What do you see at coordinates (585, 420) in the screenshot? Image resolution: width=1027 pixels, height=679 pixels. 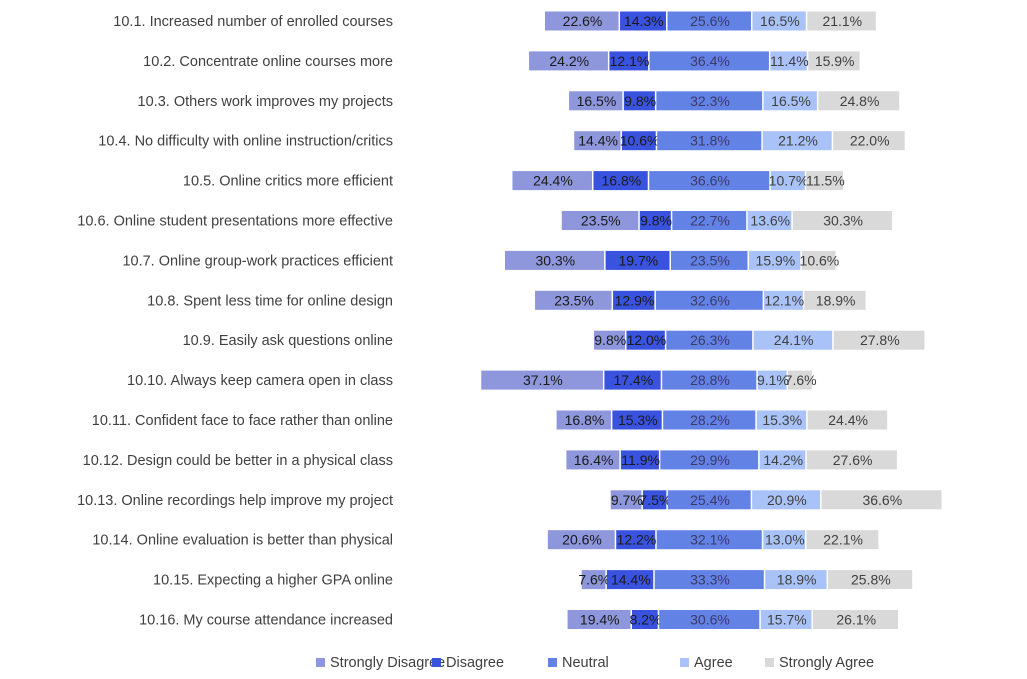 I see `data-label: 16.8%` at bounding box center [585, 420].